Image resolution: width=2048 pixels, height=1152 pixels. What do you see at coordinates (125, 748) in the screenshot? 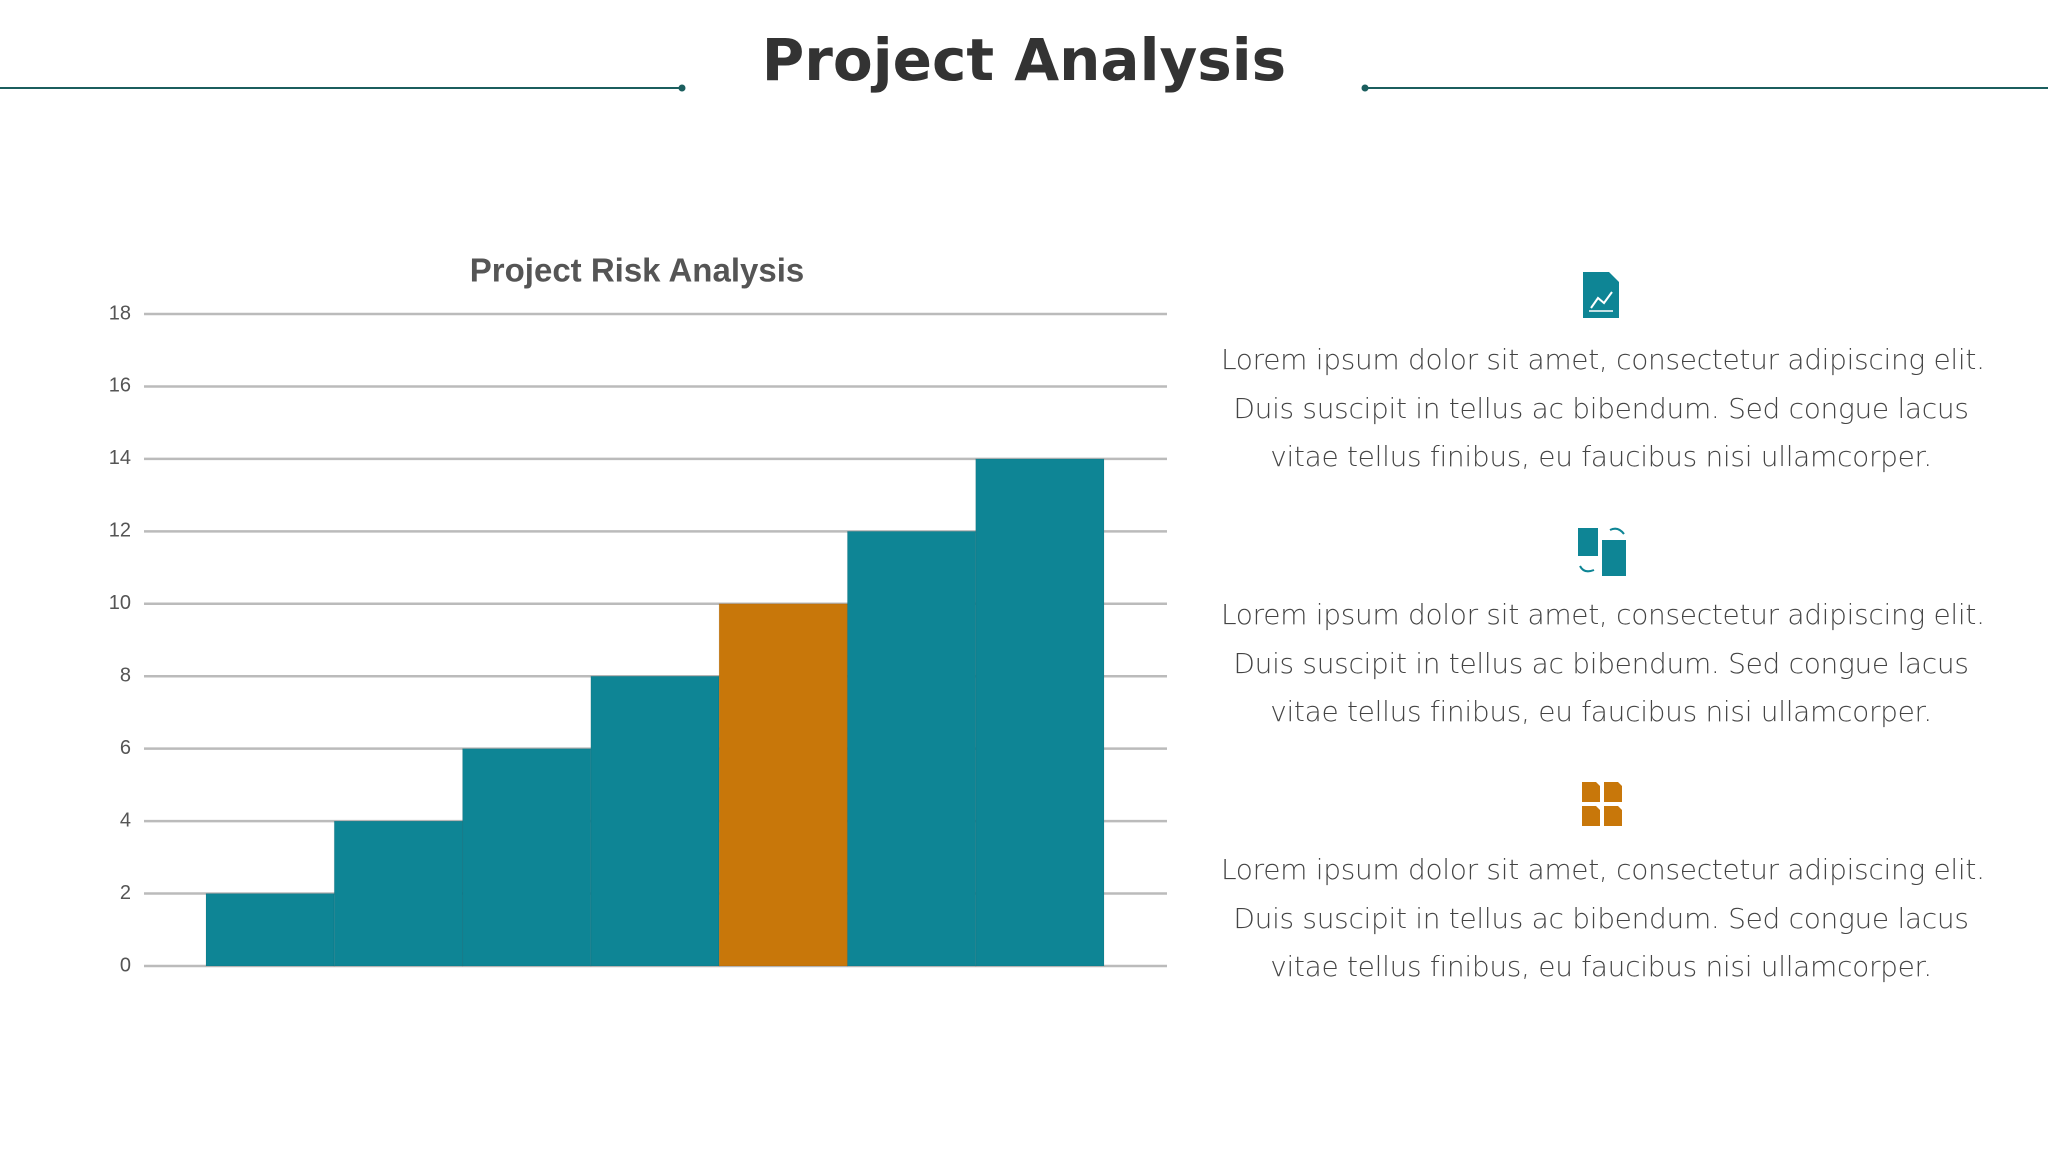
I see `y-tick-label: 6` at bounding box center [125, 748].